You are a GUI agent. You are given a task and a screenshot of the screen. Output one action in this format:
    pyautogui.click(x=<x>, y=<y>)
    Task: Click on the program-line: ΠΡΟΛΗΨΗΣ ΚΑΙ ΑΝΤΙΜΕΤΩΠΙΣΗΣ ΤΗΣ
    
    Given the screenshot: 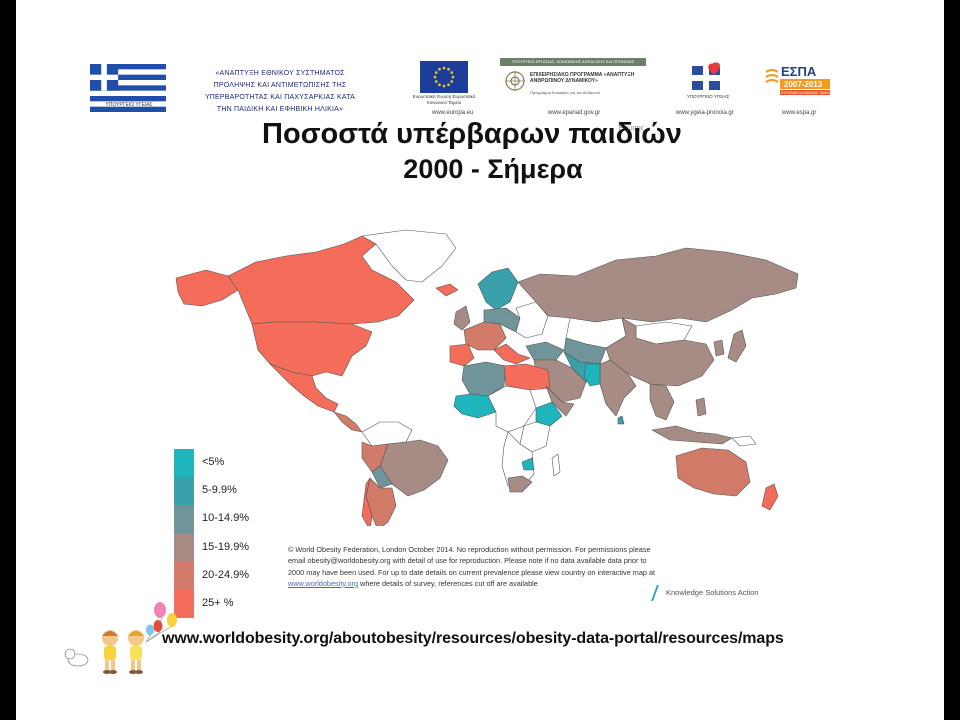 What is the action you would take?
    pyautogui.click(x=280, y=85)
    